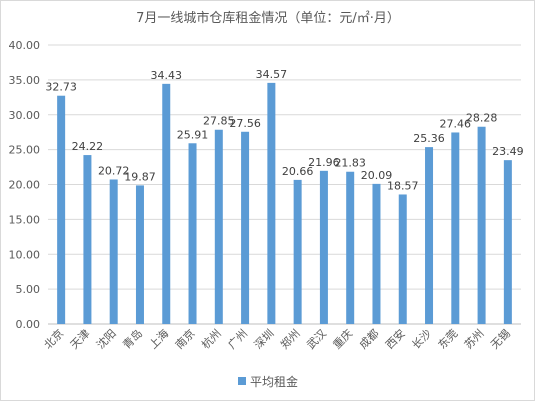 This screenshot has height=402, width=535. What do you see at coordinates (268, 18) in the screenshot?
I see `chart-title: 7月一线城市仓库租金情况（单位：元/㎡·月）` at bounding box center [268, 18].